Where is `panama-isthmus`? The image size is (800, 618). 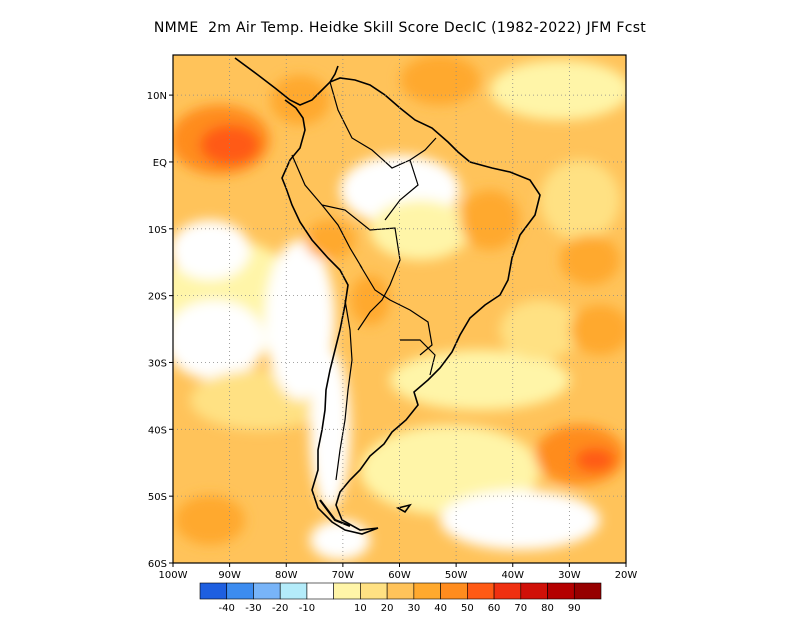
panama-isthmus is located at coordinates (334, 74).